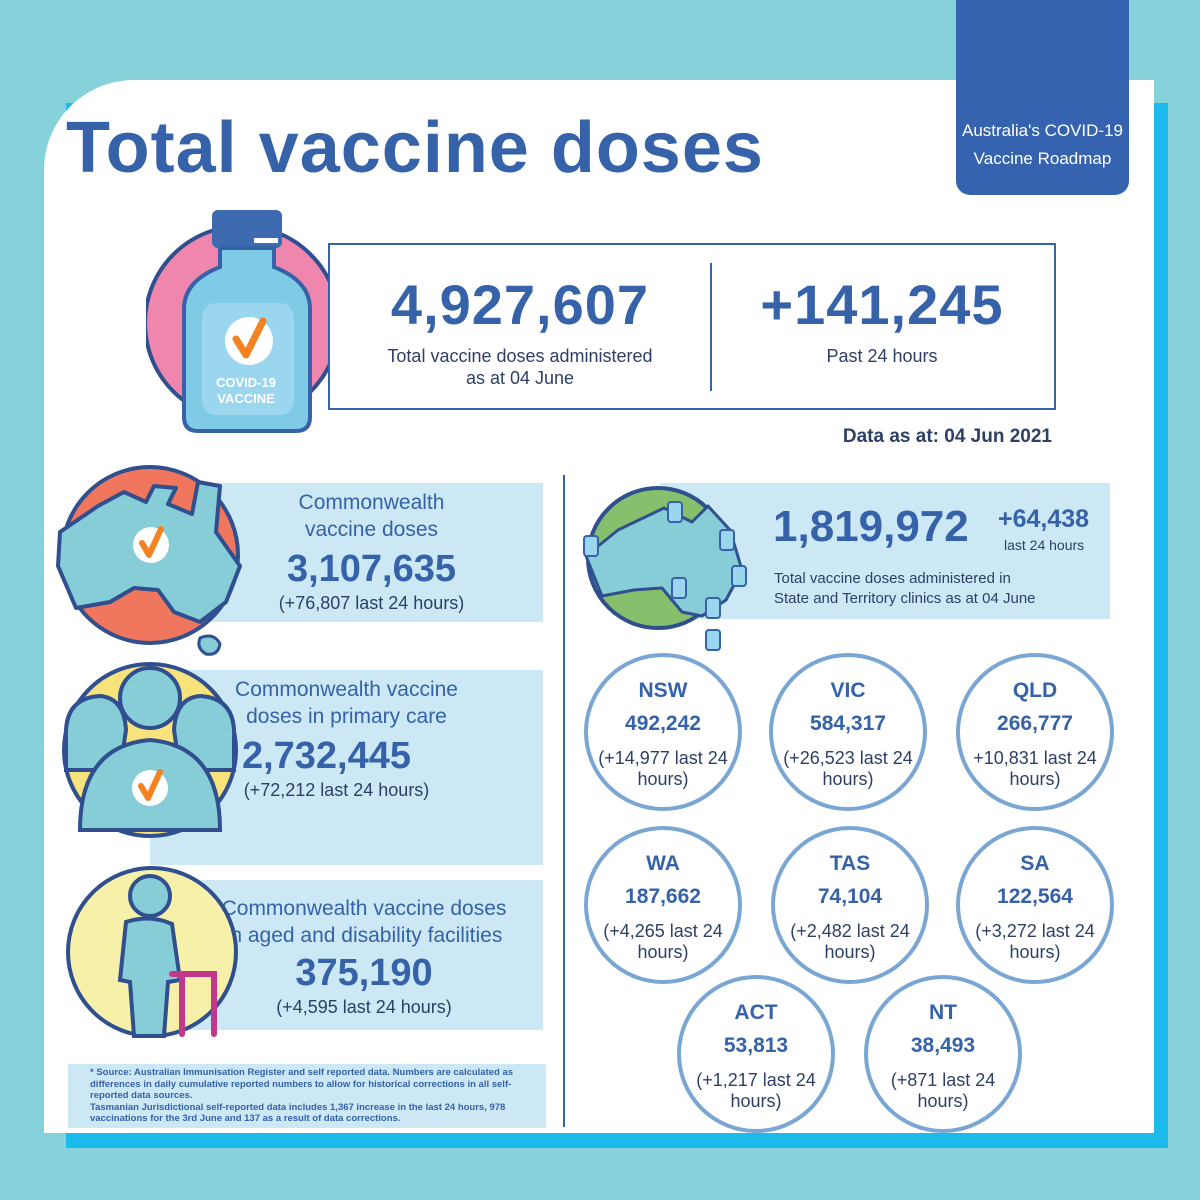 The height and width of the screenshot is (1200, 1200). Describe the element at coordinates (1044, 519) in the screenshot. I see `state-clinics-change: +64,438` at that location.